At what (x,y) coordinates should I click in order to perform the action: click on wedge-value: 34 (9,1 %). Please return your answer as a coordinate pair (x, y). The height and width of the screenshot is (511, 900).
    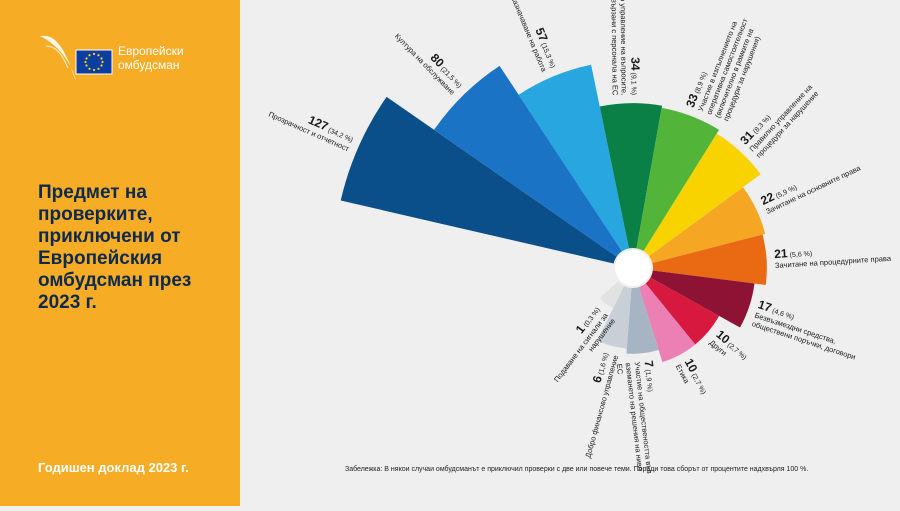
    Looking at the image, I should click on (635, 76).